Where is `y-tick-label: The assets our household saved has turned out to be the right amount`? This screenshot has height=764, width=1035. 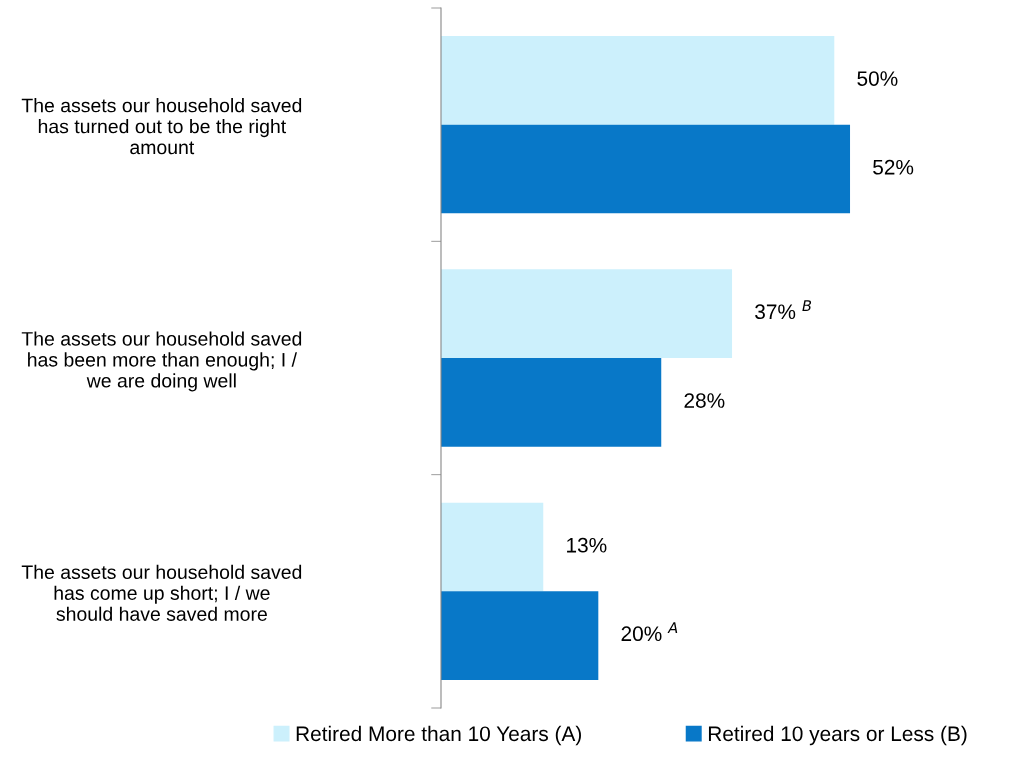
y-tick-label: The assets our household saved has turned out to be the right amount is located at coordinates (161, 126).